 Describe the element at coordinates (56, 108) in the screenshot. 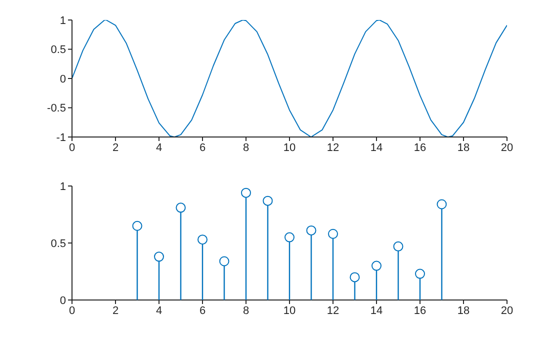

I see `y-tick-label: -0.5` at that location.